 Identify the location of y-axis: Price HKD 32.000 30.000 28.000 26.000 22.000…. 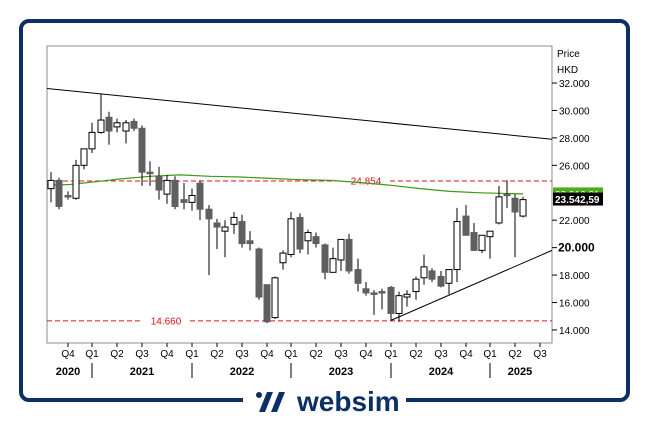
(573, 193).